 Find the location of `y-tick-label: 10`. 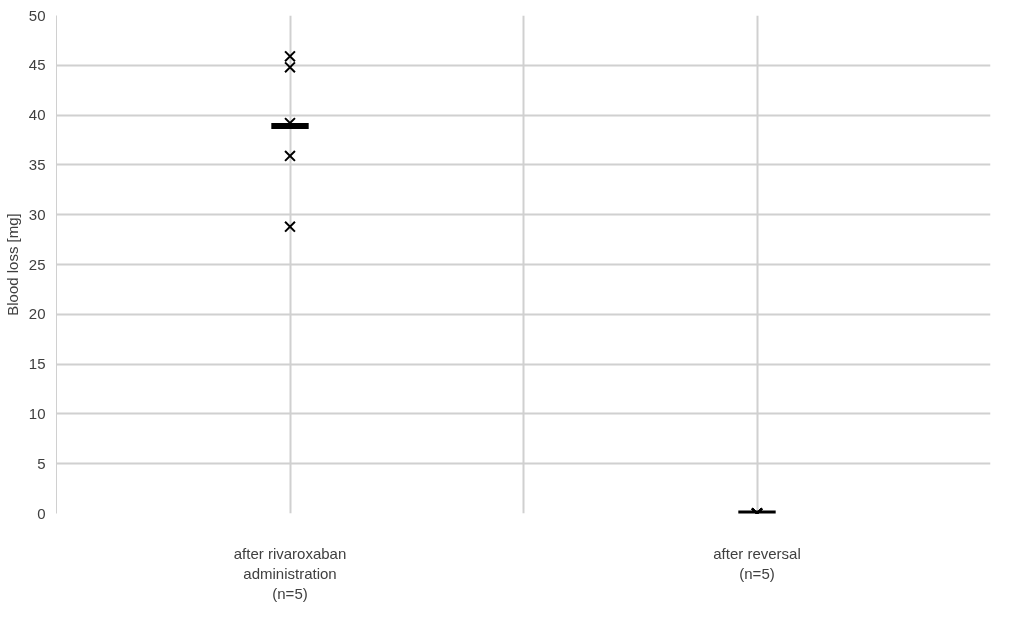

y-tick-label: 10 is located at coordinates (37, 413).